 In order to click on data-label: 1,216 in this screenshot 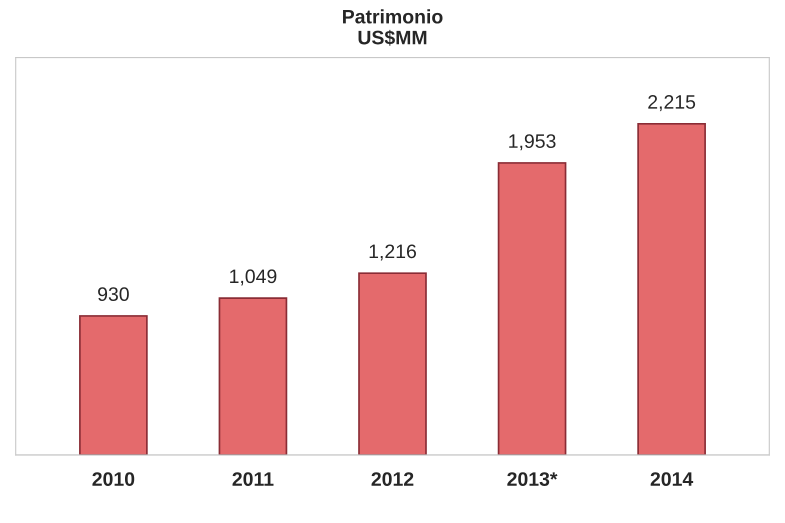, I will do `click(393, 252)`.